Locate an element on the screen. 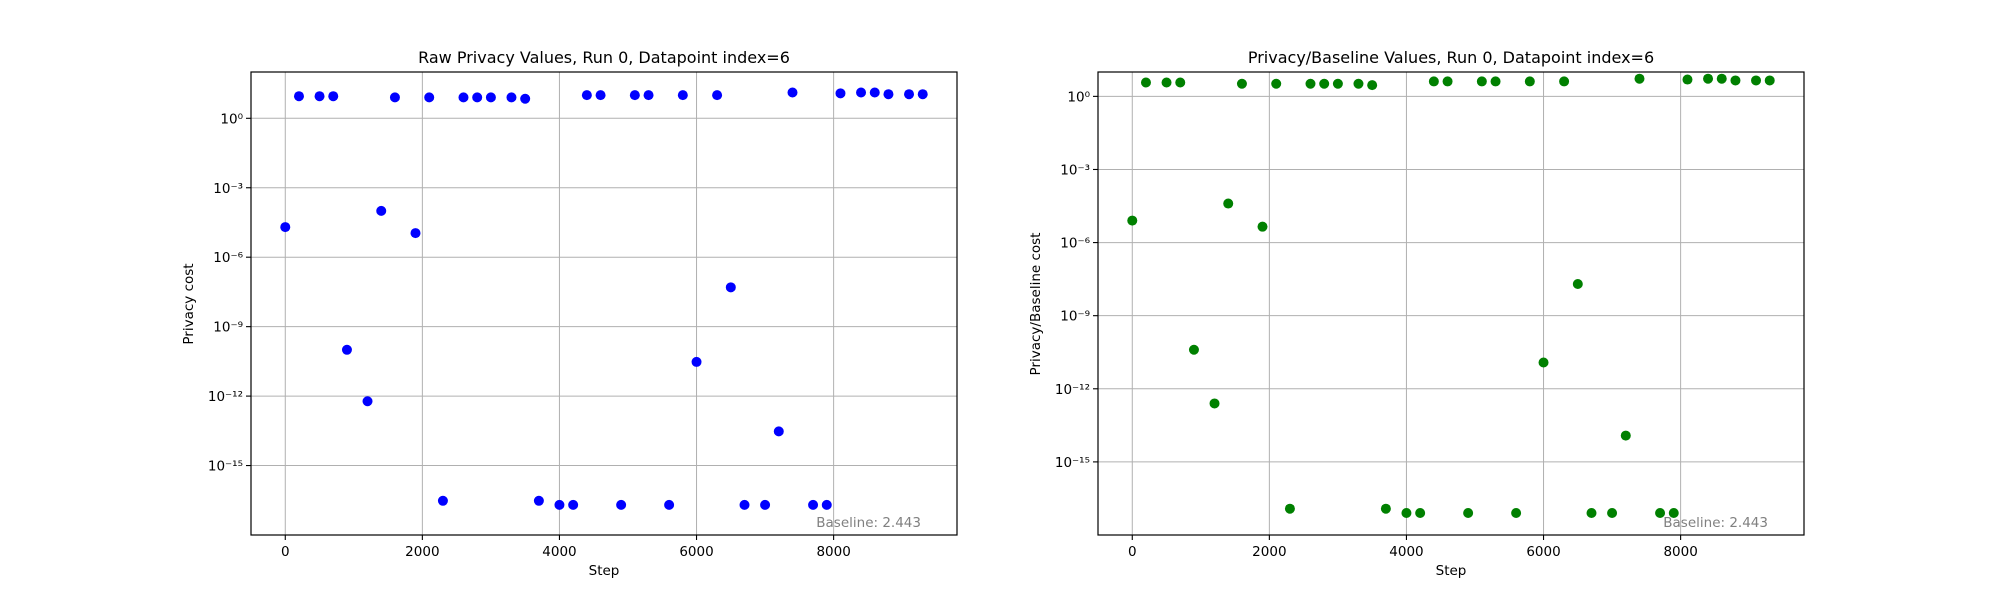 This screenshot has width=2000, height=600. y-axis-label: Privacy/Baseline cost is located at coordinates (1036, 304).